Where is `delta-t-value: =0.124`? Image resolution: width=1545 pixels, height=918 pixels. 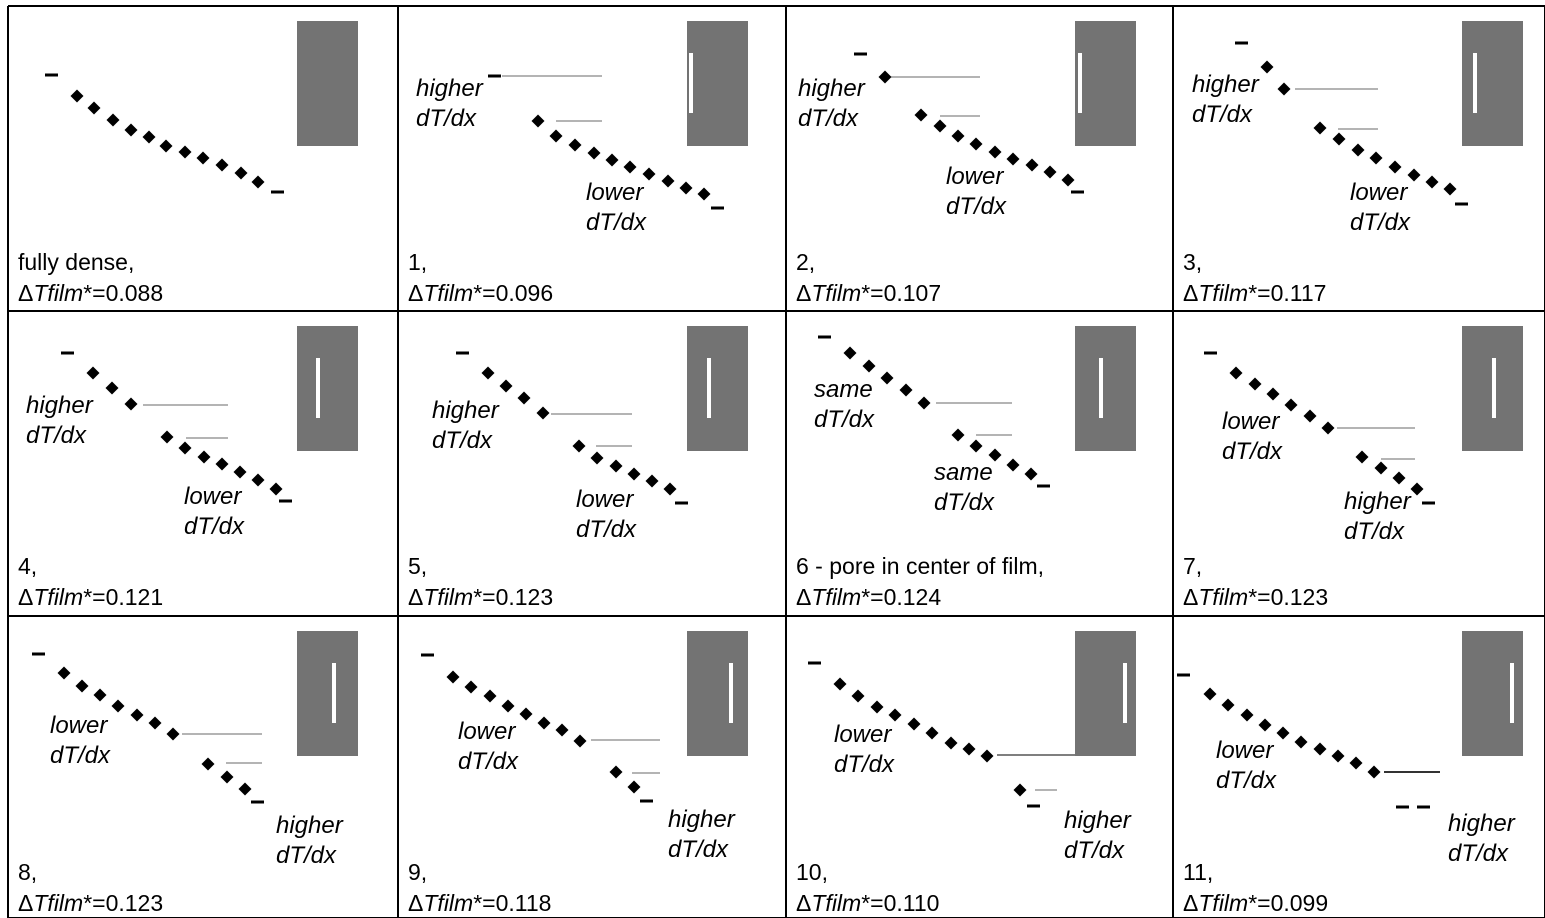
delta-t-value: =0.124 is located at coordinates (905, 597).